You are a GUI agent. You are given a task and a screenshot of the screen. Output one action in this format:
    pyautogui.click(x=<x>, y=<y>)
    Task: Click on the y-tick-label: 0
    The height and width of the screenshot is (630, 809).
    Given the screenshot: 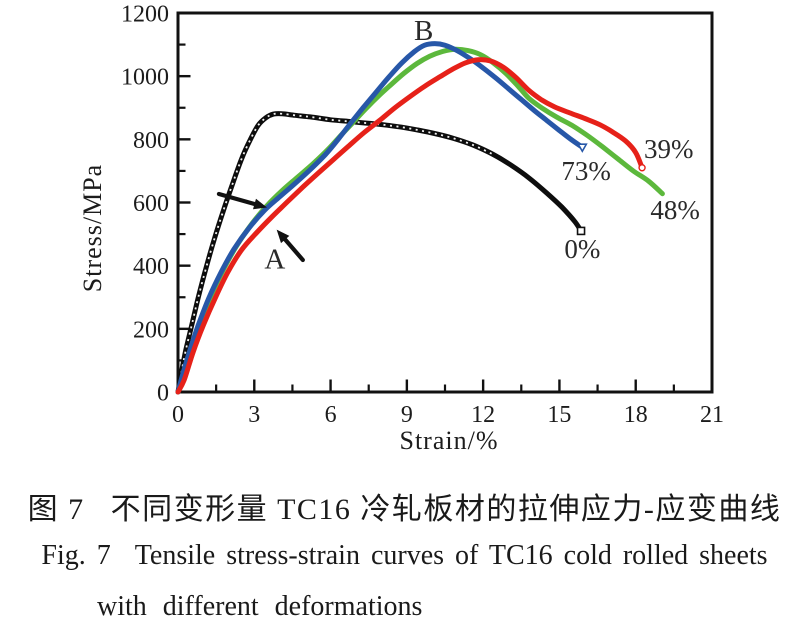 What is the action you would take?
    pyautogui.click(x=163, y=394)
    